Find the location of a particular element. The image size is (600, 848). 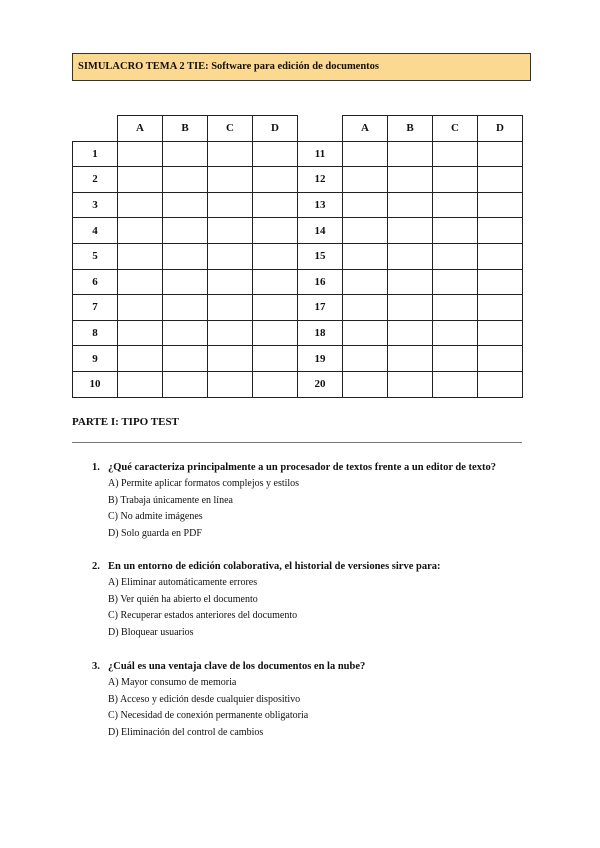

answer-option: D) Eliminación del control de cambios is located at coordinates (186, 732).